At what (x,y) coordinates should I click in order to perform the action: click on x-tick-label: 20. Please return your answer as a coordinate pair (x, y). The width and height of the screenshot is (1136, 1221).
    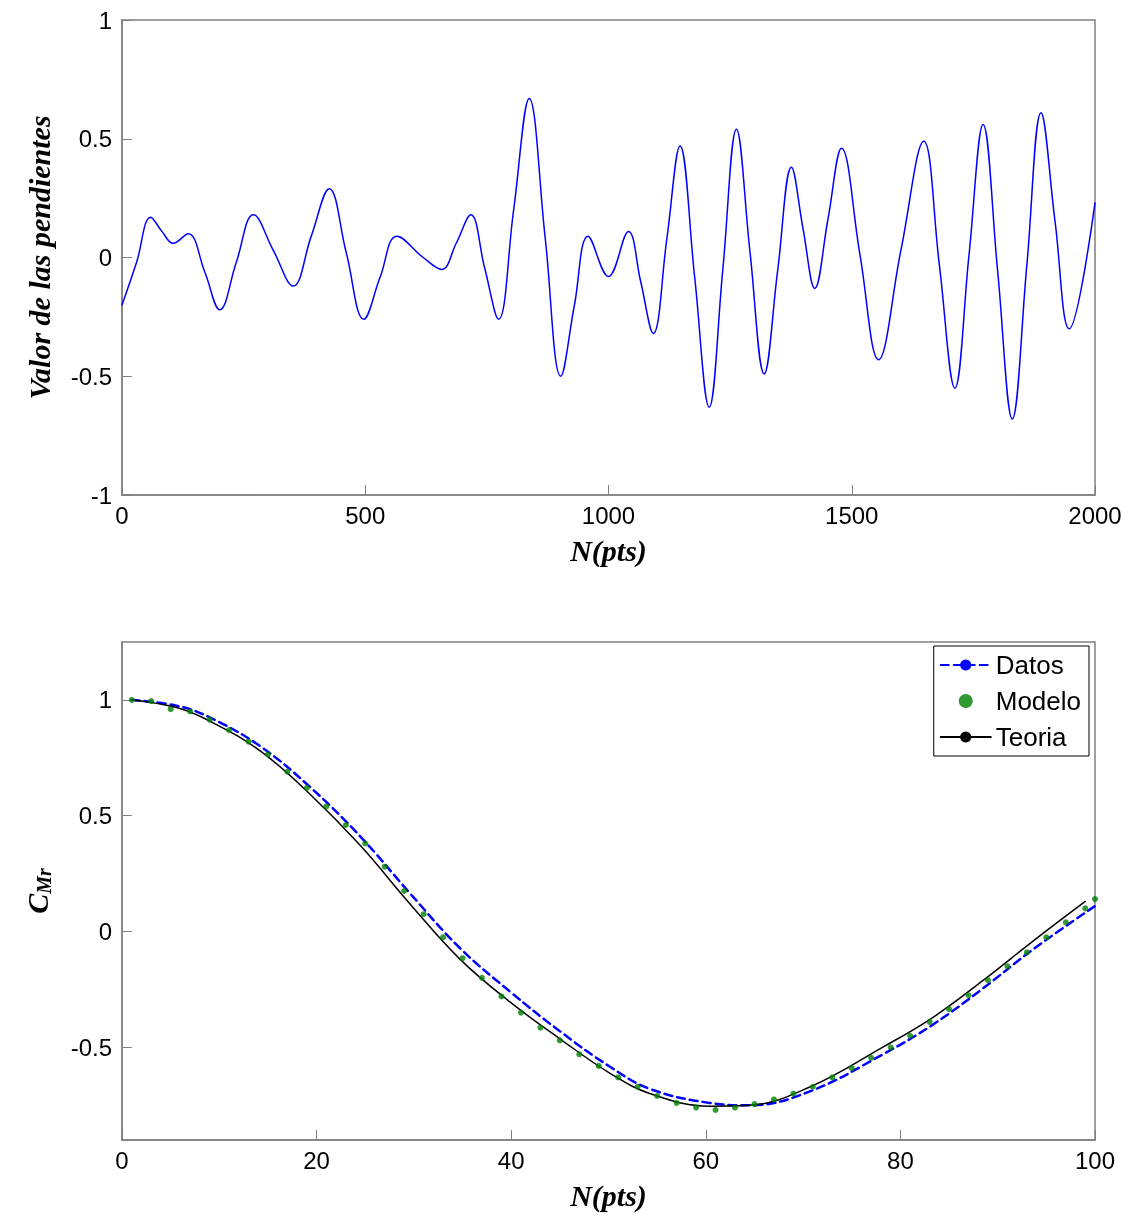
    Looking at the image, I should click on (316, 1160).